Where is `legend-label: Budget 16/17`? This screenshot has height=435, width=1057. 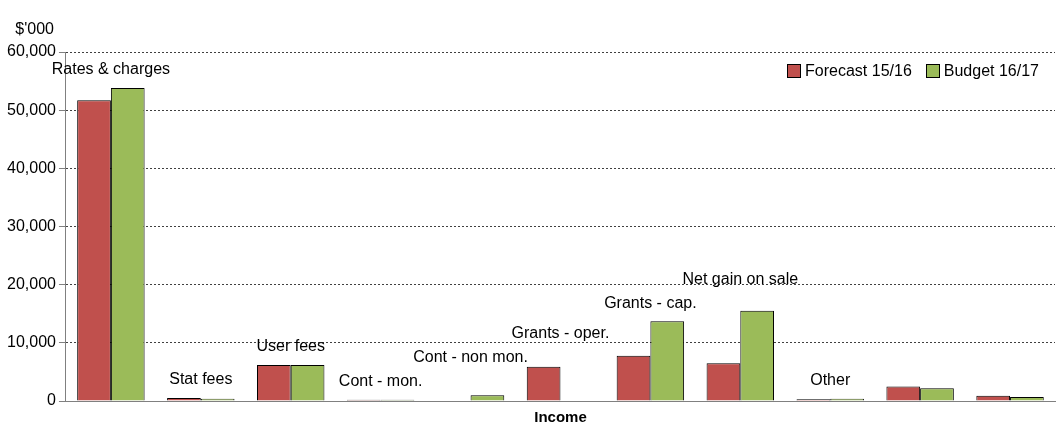
legend-label: Budget 16/17 is located at coordinates (991, 71).